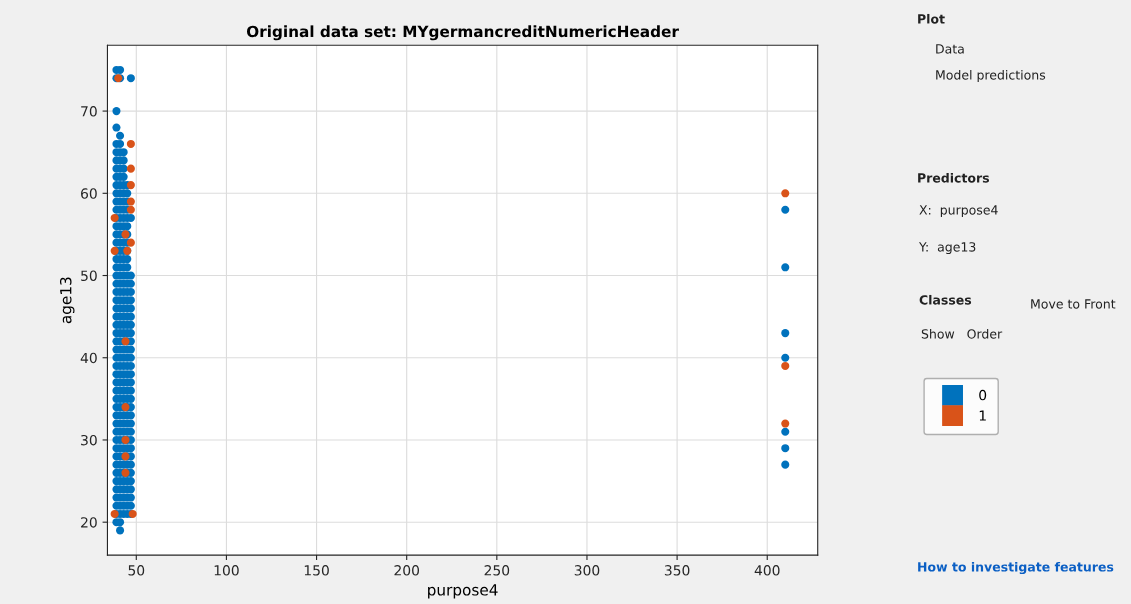 The height and width of the screenshot is (604, 1131). What do you see at coordinates (462, 33) in the screenshot?
I see `chart-title: Original data set: MYgermancreditNumericHeader` at bounding box center [462, 33].